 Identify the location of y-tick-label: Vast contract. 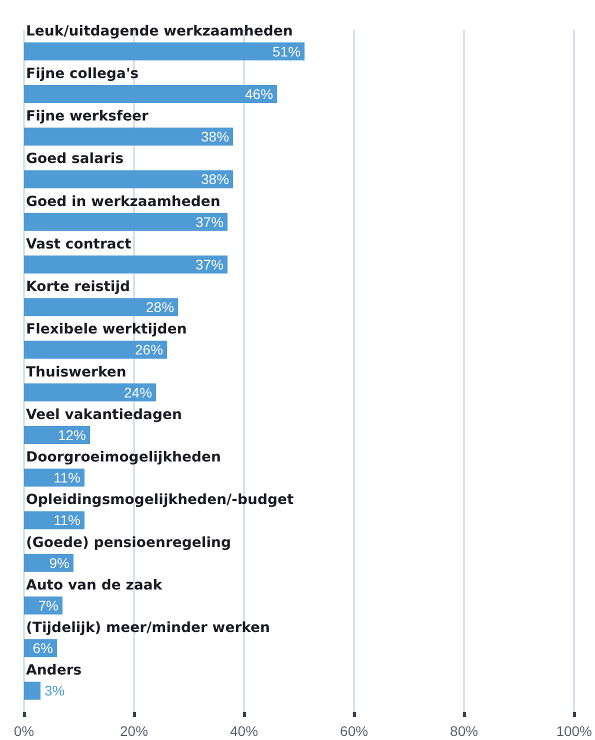
(79, 244).